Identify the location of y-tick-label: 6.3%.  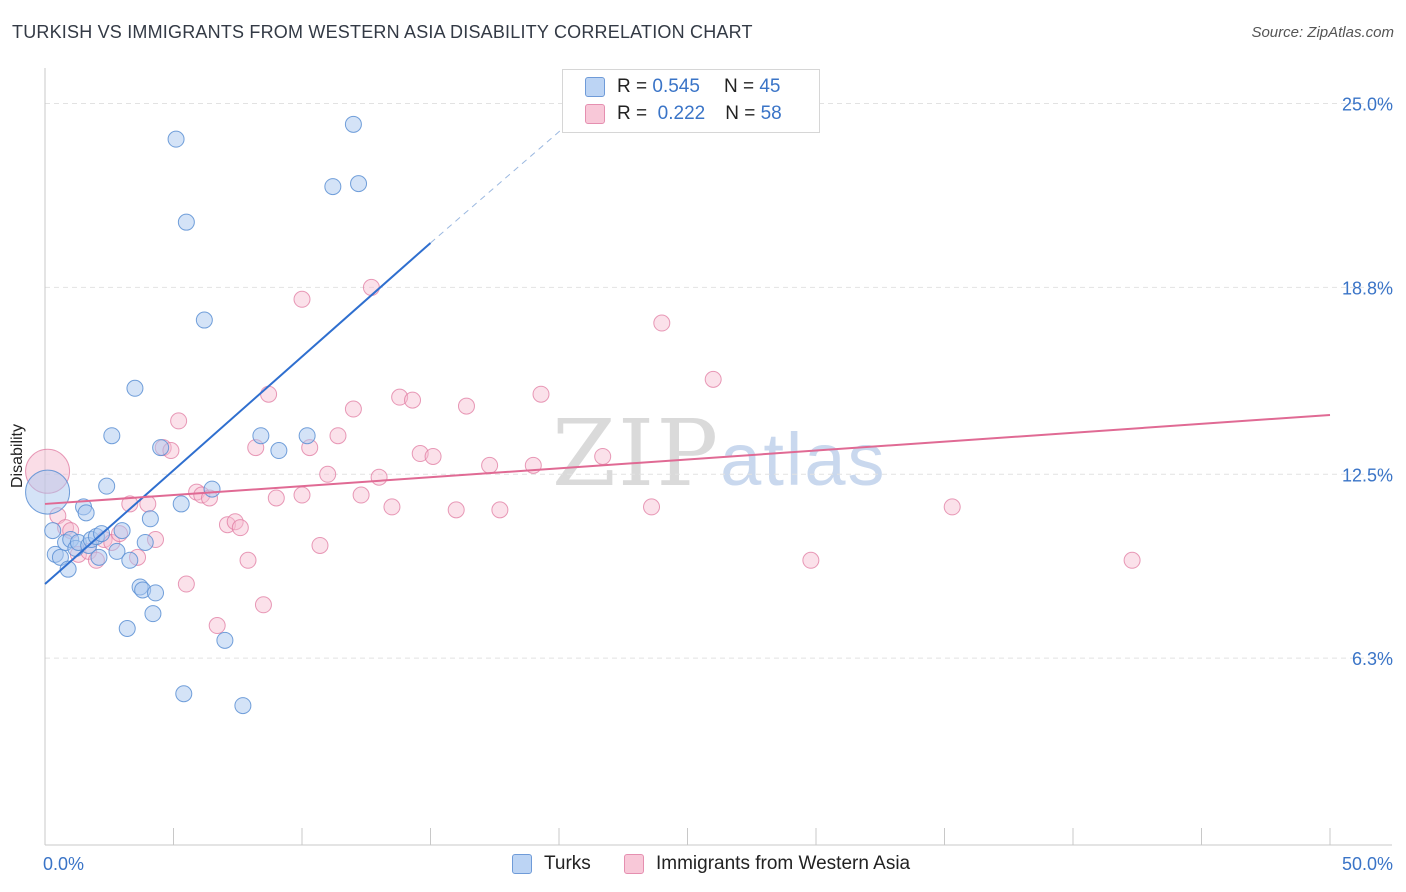
(1372, 659).